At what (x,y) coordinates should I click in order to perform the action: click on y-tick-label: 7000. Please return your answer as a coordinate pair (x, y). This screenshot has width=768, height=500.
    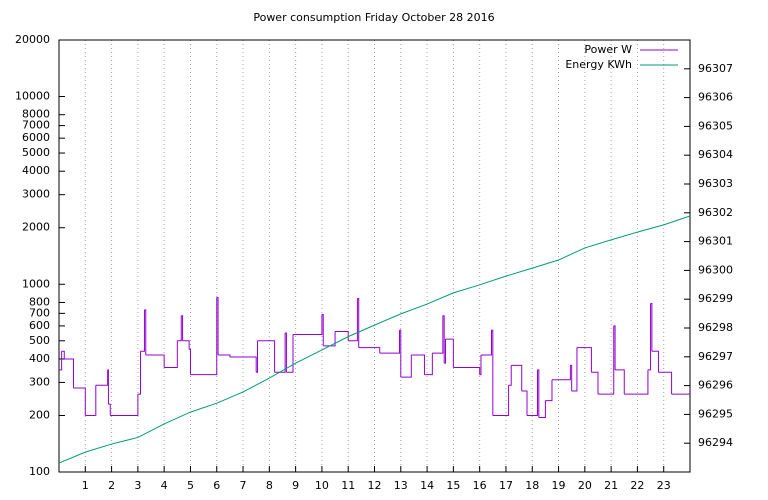
    Looking at the image, I should click on (36, 125).